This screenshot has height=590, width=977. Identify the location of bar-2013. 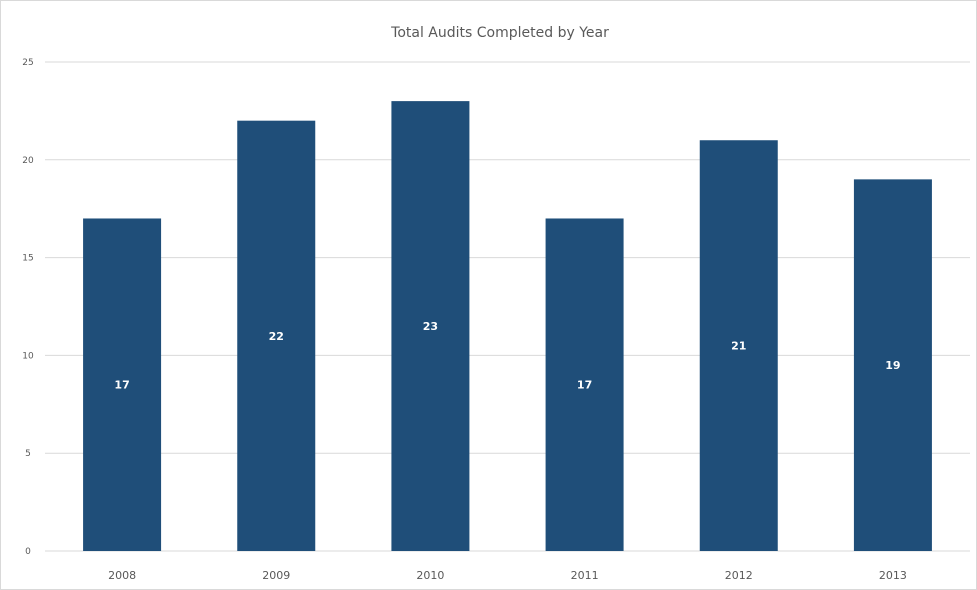
(892, 365).